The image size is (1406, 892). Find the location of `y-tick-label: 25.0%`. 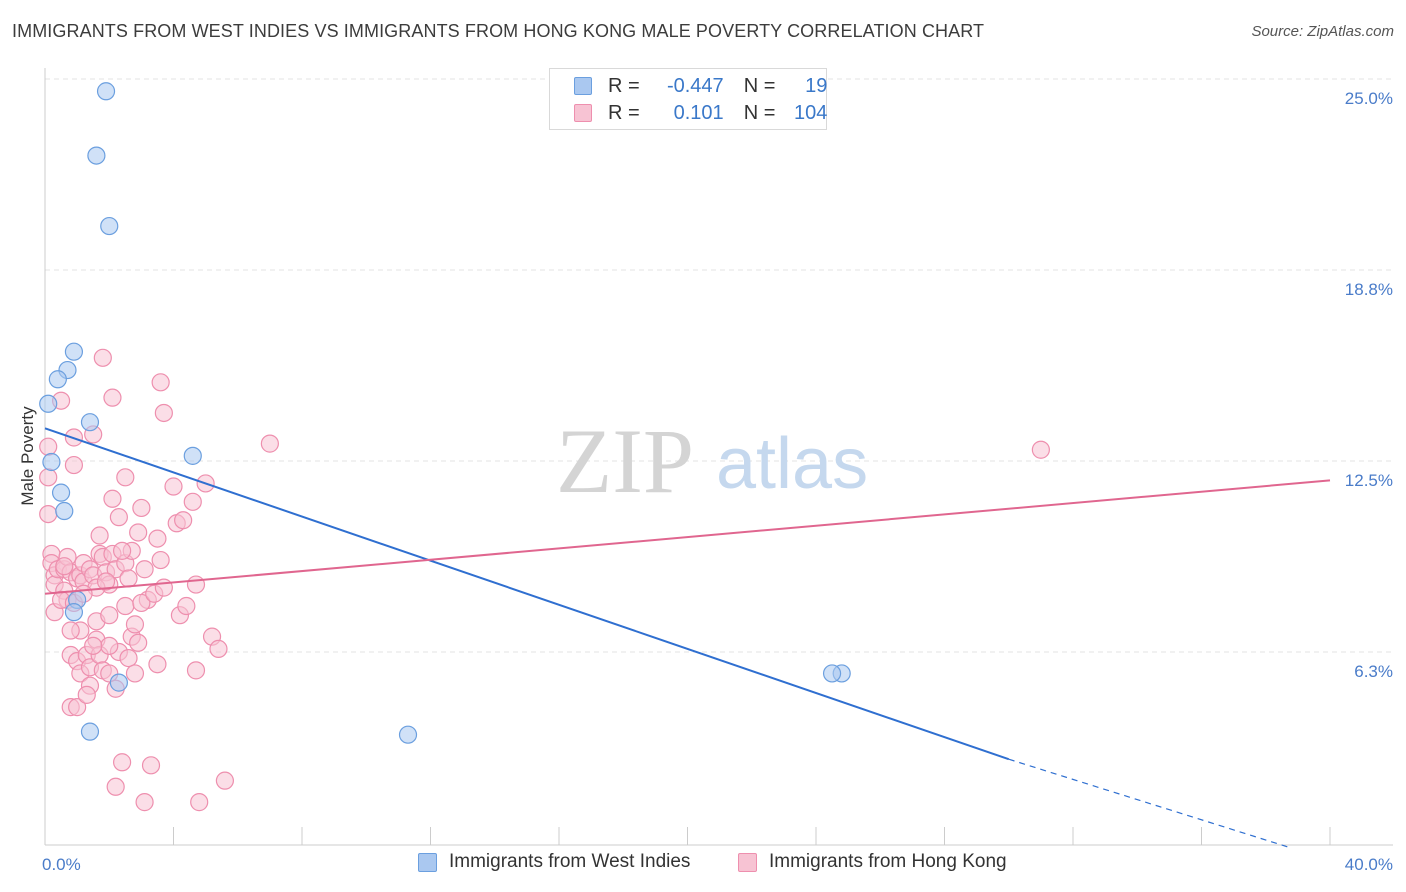

y-tick-label: 25.0% is located at coordinates (1369, 98).